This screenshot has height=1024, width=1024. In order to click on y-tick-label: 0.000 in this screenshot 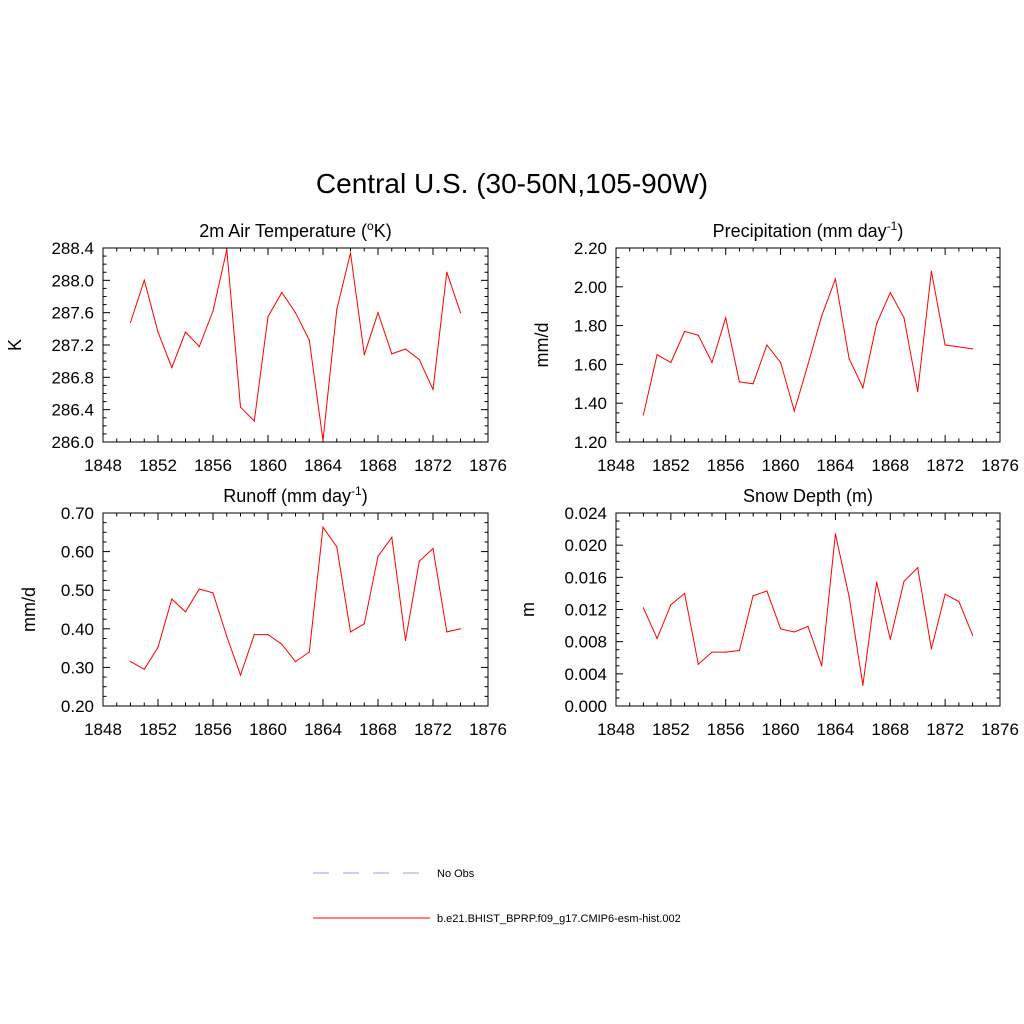, I will do `click(585, 706)`.